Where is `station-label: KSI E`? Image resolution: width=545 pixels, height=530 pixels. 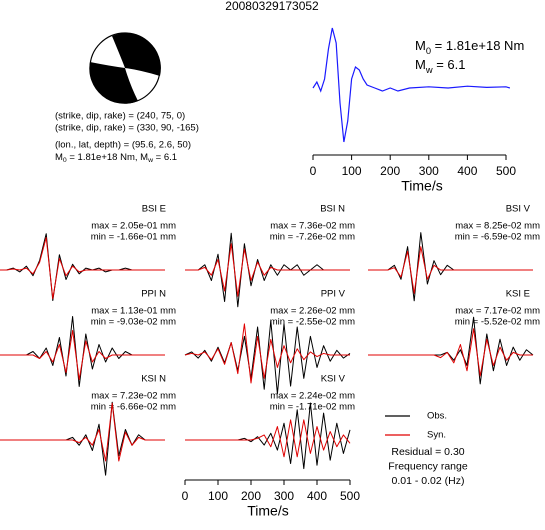 station-label: KSI E is located at coordinates (518, 294).